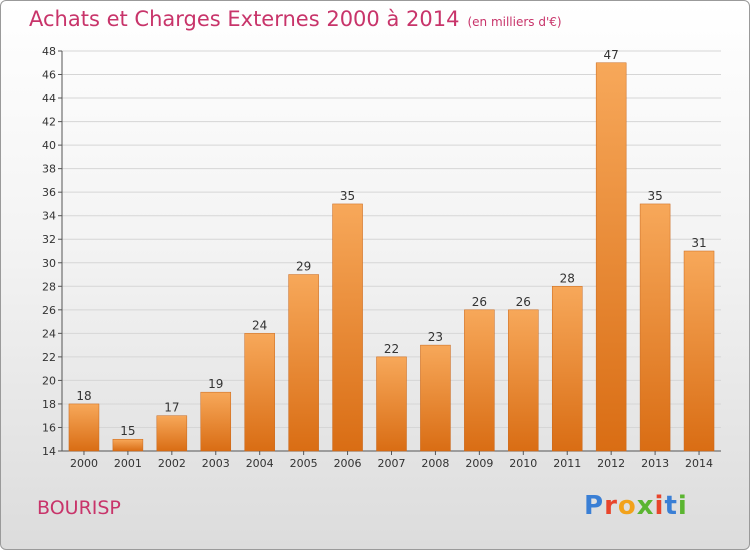 This screenshot has width=750, height=550. What do you see at coordinates (523, 302) in the screenshot?
I see `data-label-2010: 26` at bounding box center [523, 302].